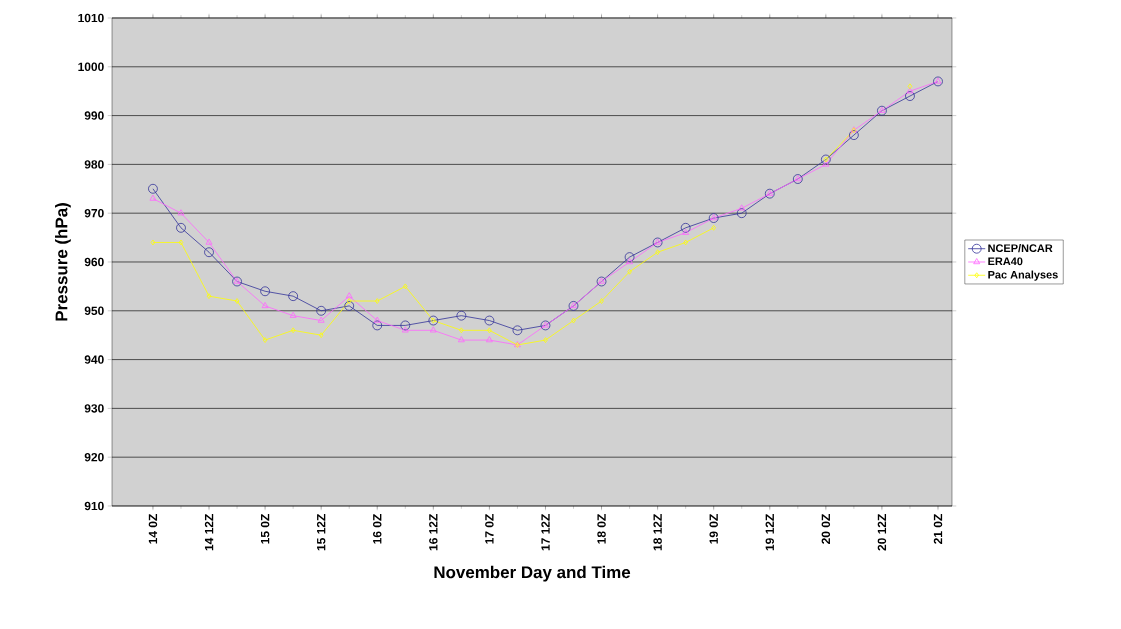 The height and width of the screenshot is (629, 1121). What do you see at coordinates (713, 529) in the screenshot?
I see `x-tick-label: 19 0Z` at bounding box center [713, 529].